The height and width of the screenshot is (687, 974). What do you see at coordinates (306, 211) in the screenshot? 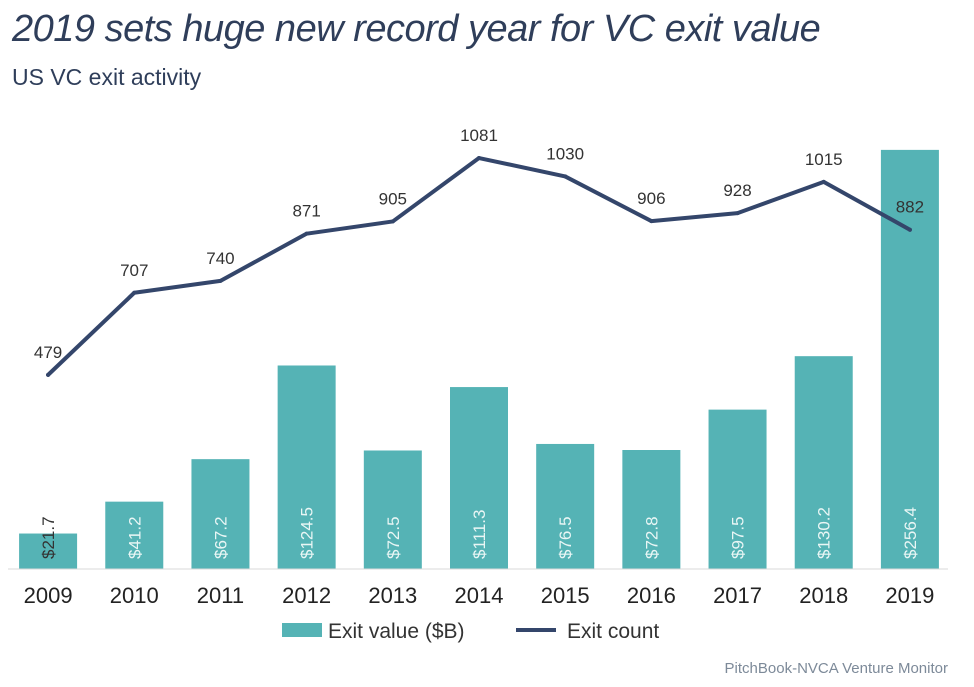
I see `line-label-2012: 871` at bounding box center [306, 211].